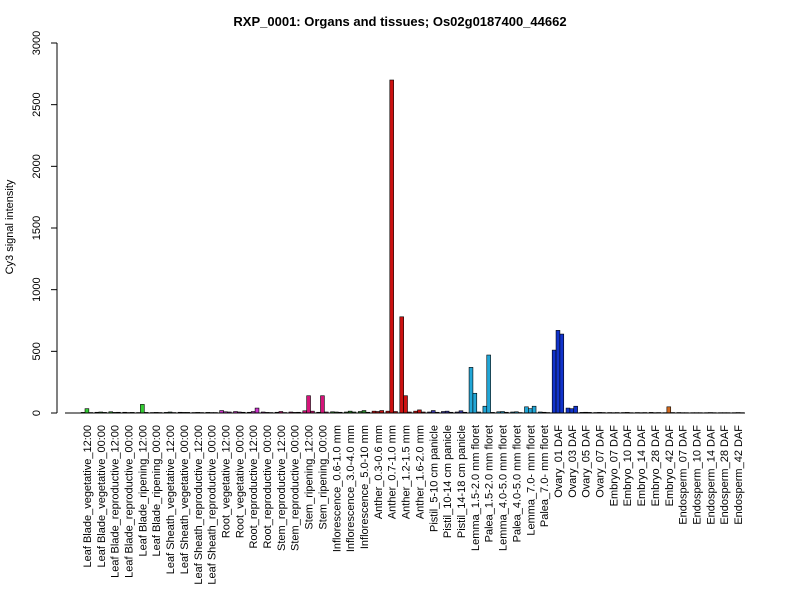  What do you see at coordinates (448, 481) in the screenshot?
I see `x-tick-label: Pistil_10-14 cm panicle` at bounding box center [448, 481].